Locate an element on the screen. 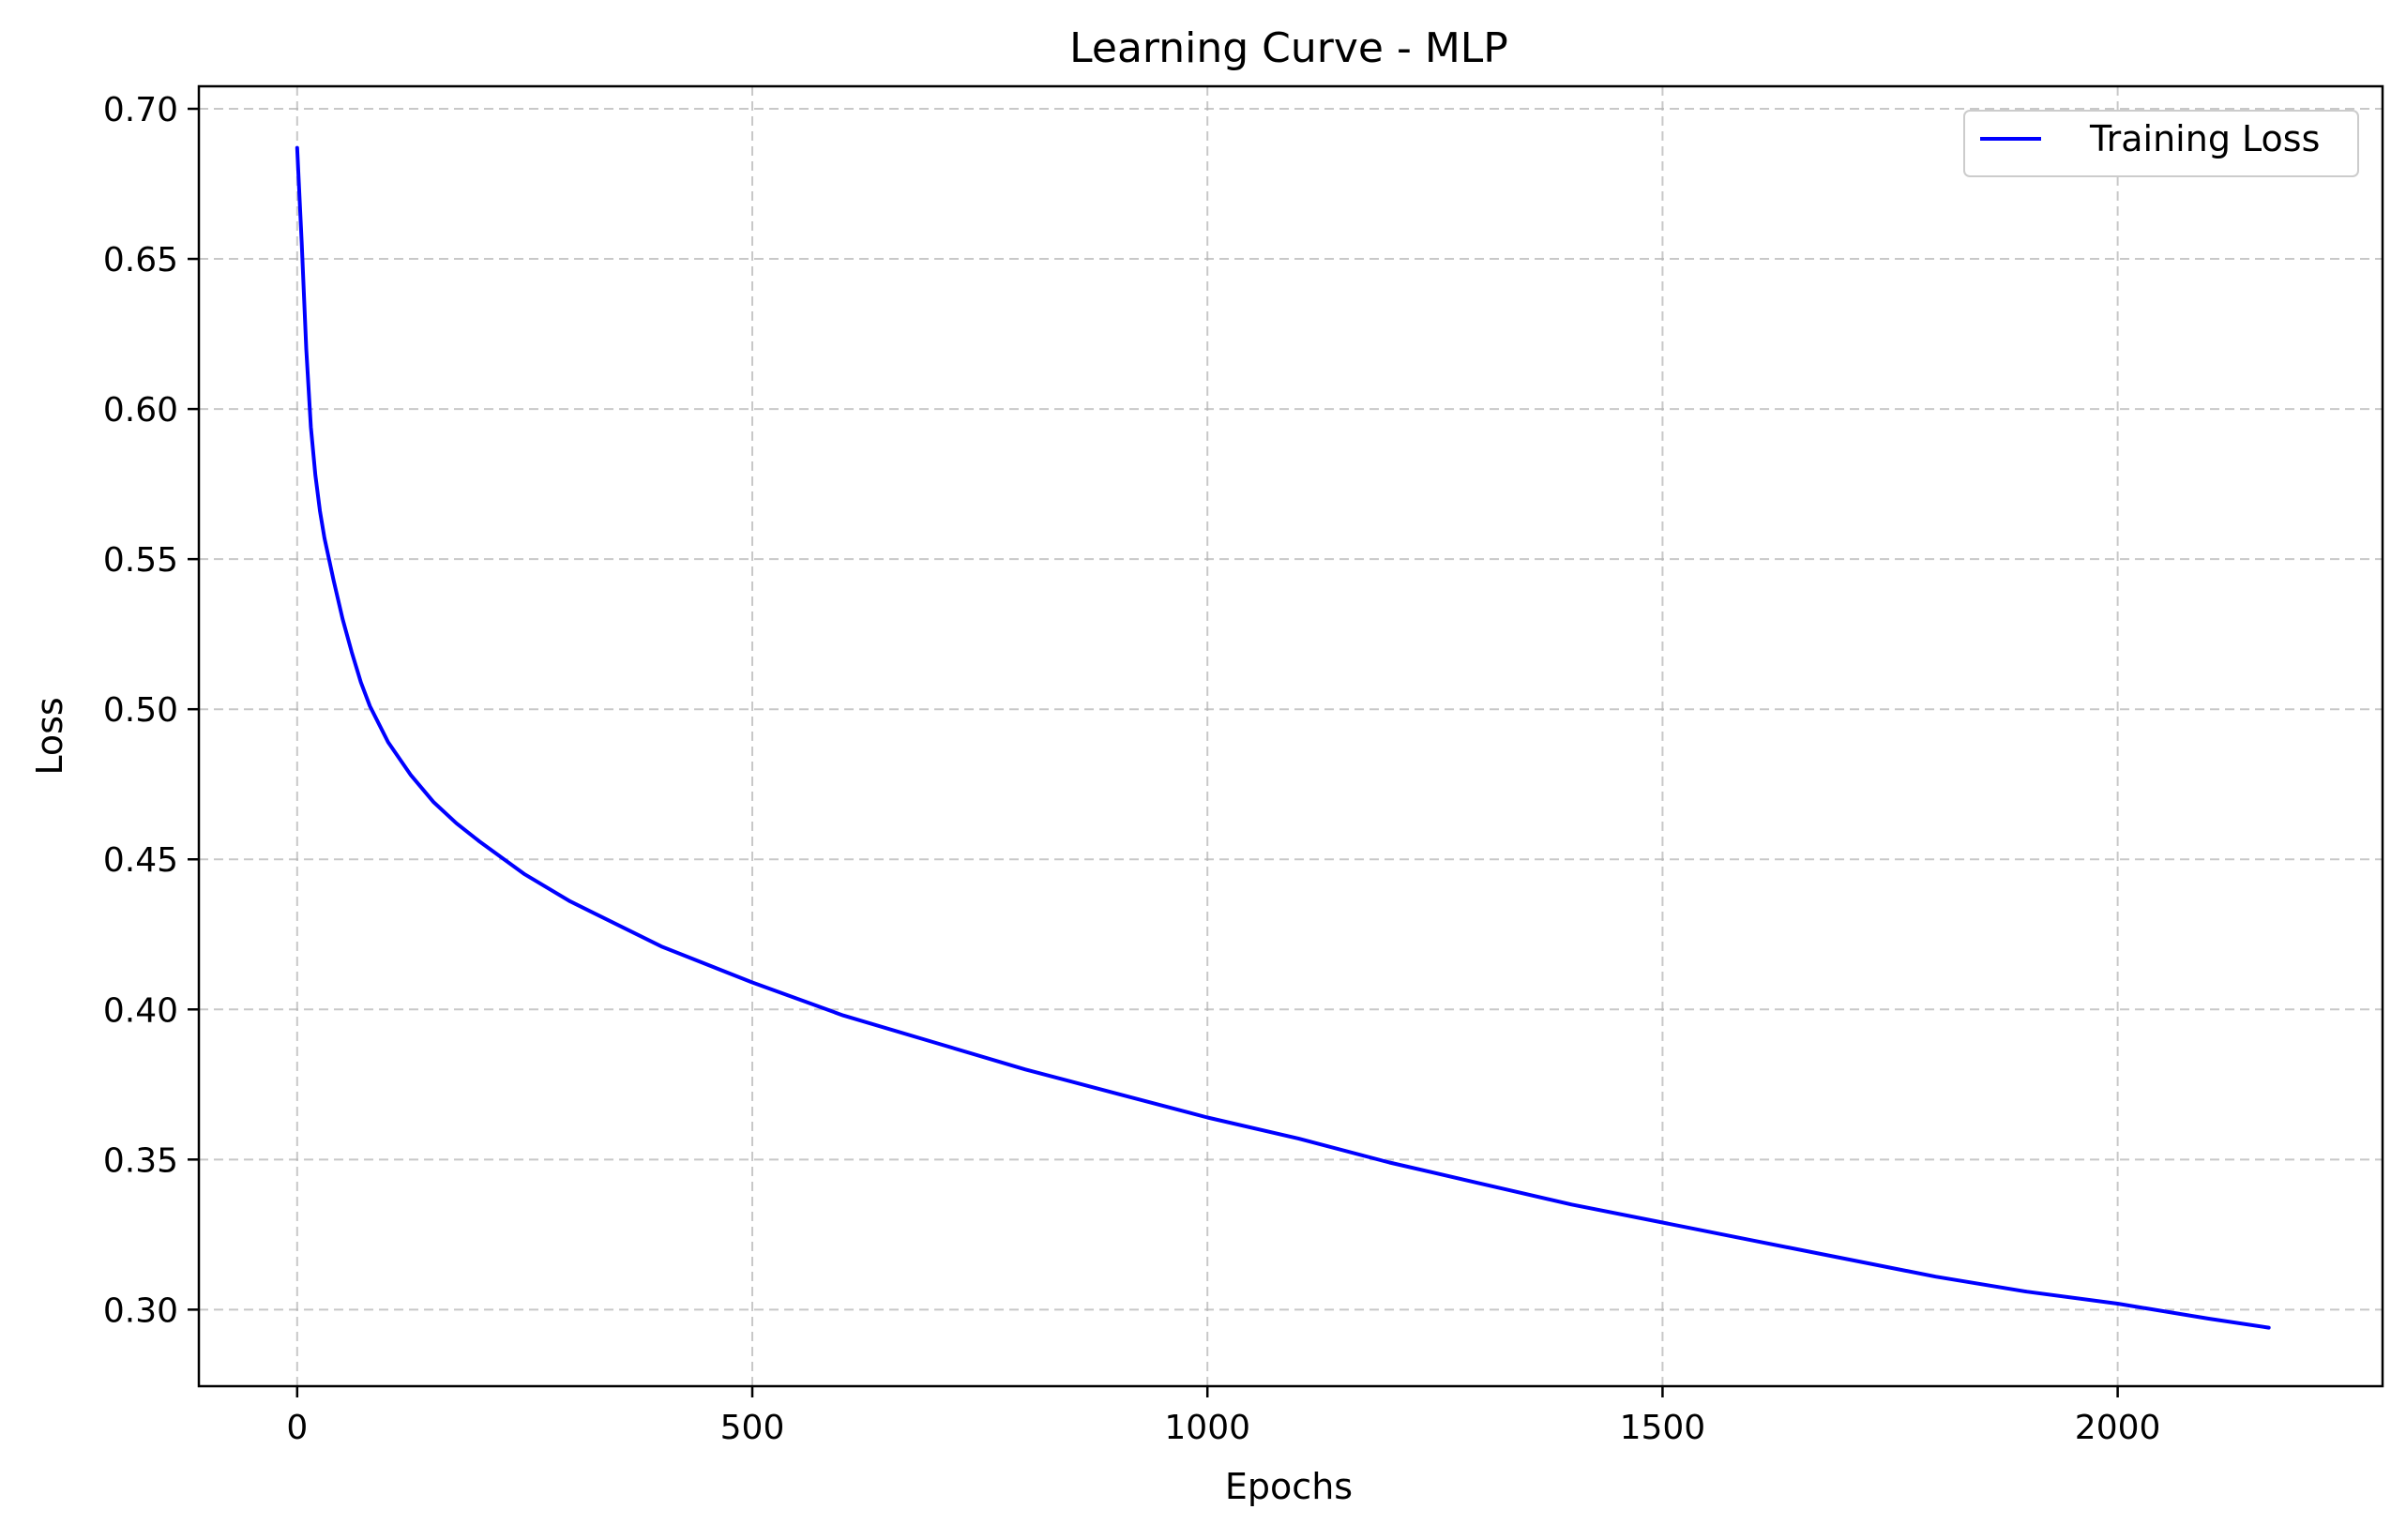 The height and width of the screenshot is (1540, 2406). x-axis-ticks: 0 500 1000 1500 2000 is located at coordinates (1223, 1416).